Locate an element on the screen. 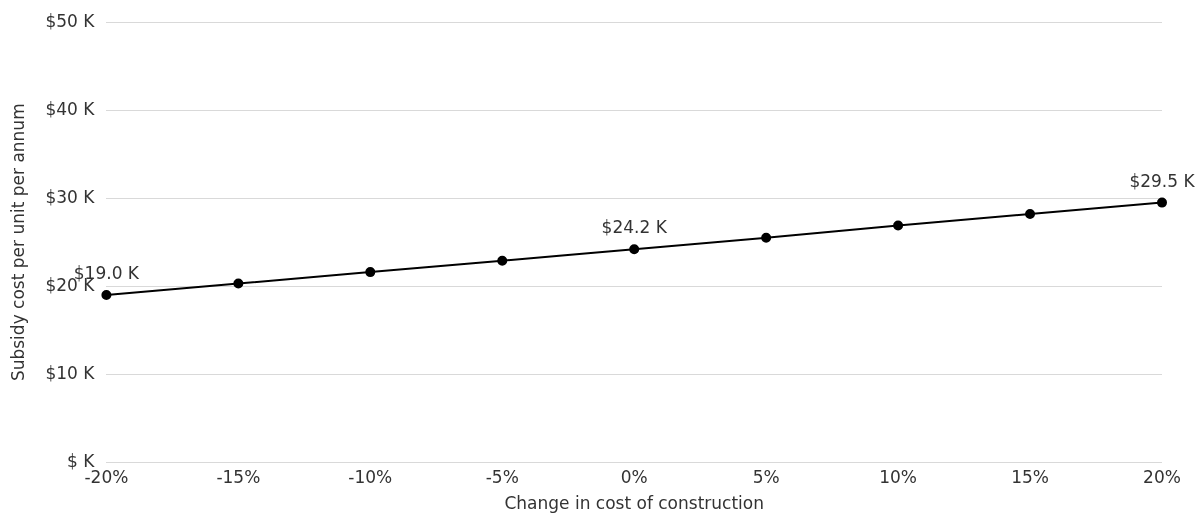 The height and width of the screenshot is (515, 1202). y-tick-label: $30 K is located at coordinates (70, 196).